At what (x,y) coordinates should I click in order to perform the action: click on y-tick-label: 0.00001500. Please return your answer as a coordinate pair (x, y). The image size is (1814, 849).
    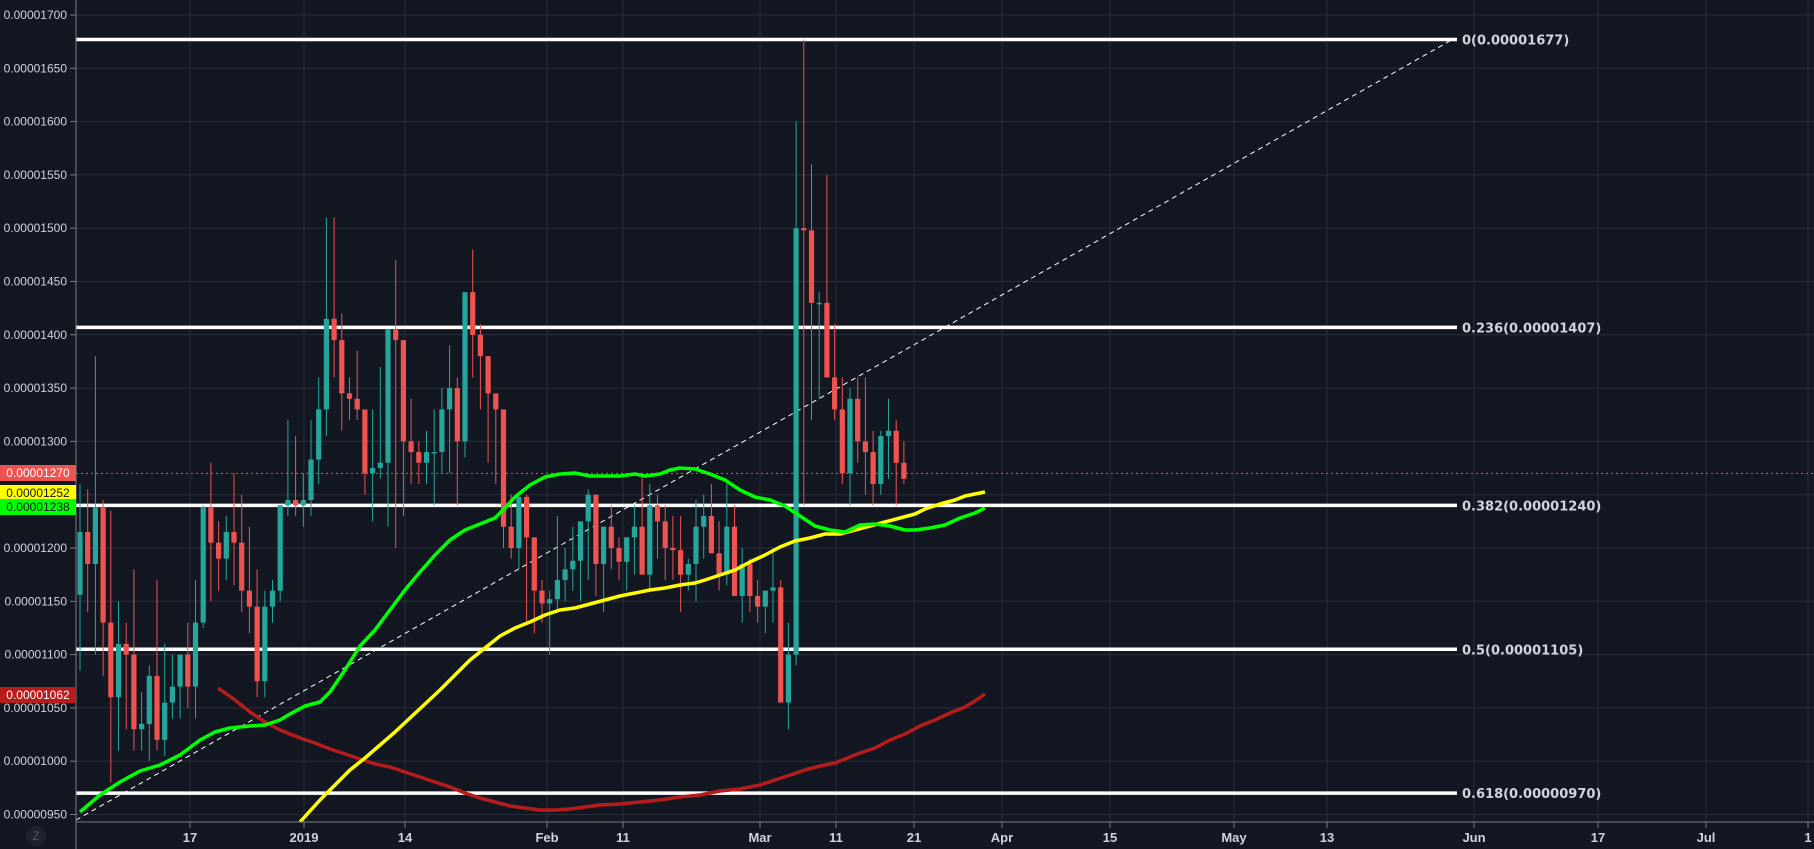
    Looking at the image, I should click on (36, 228).